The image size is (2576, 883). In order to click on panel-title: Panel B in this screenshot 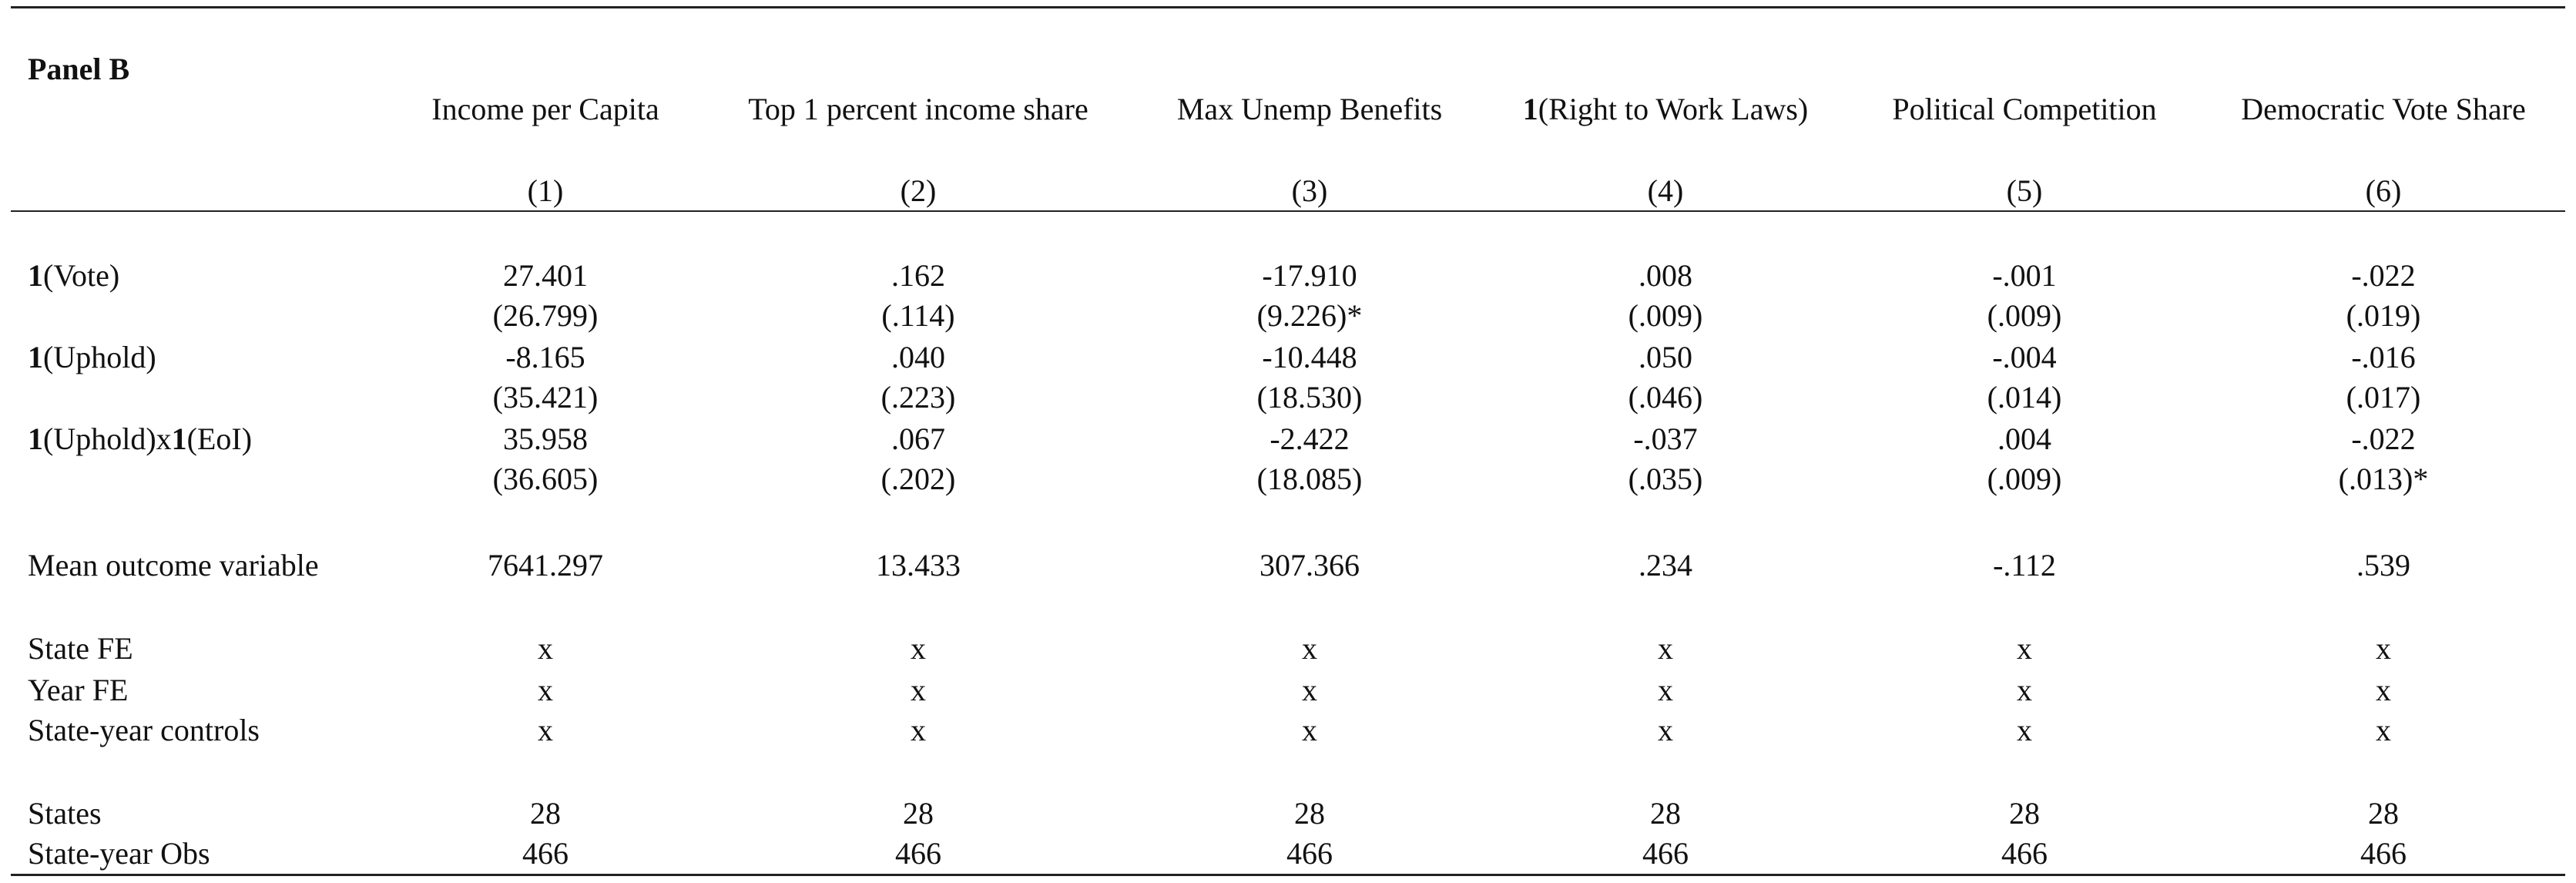, I will do `click(79, 69)`.